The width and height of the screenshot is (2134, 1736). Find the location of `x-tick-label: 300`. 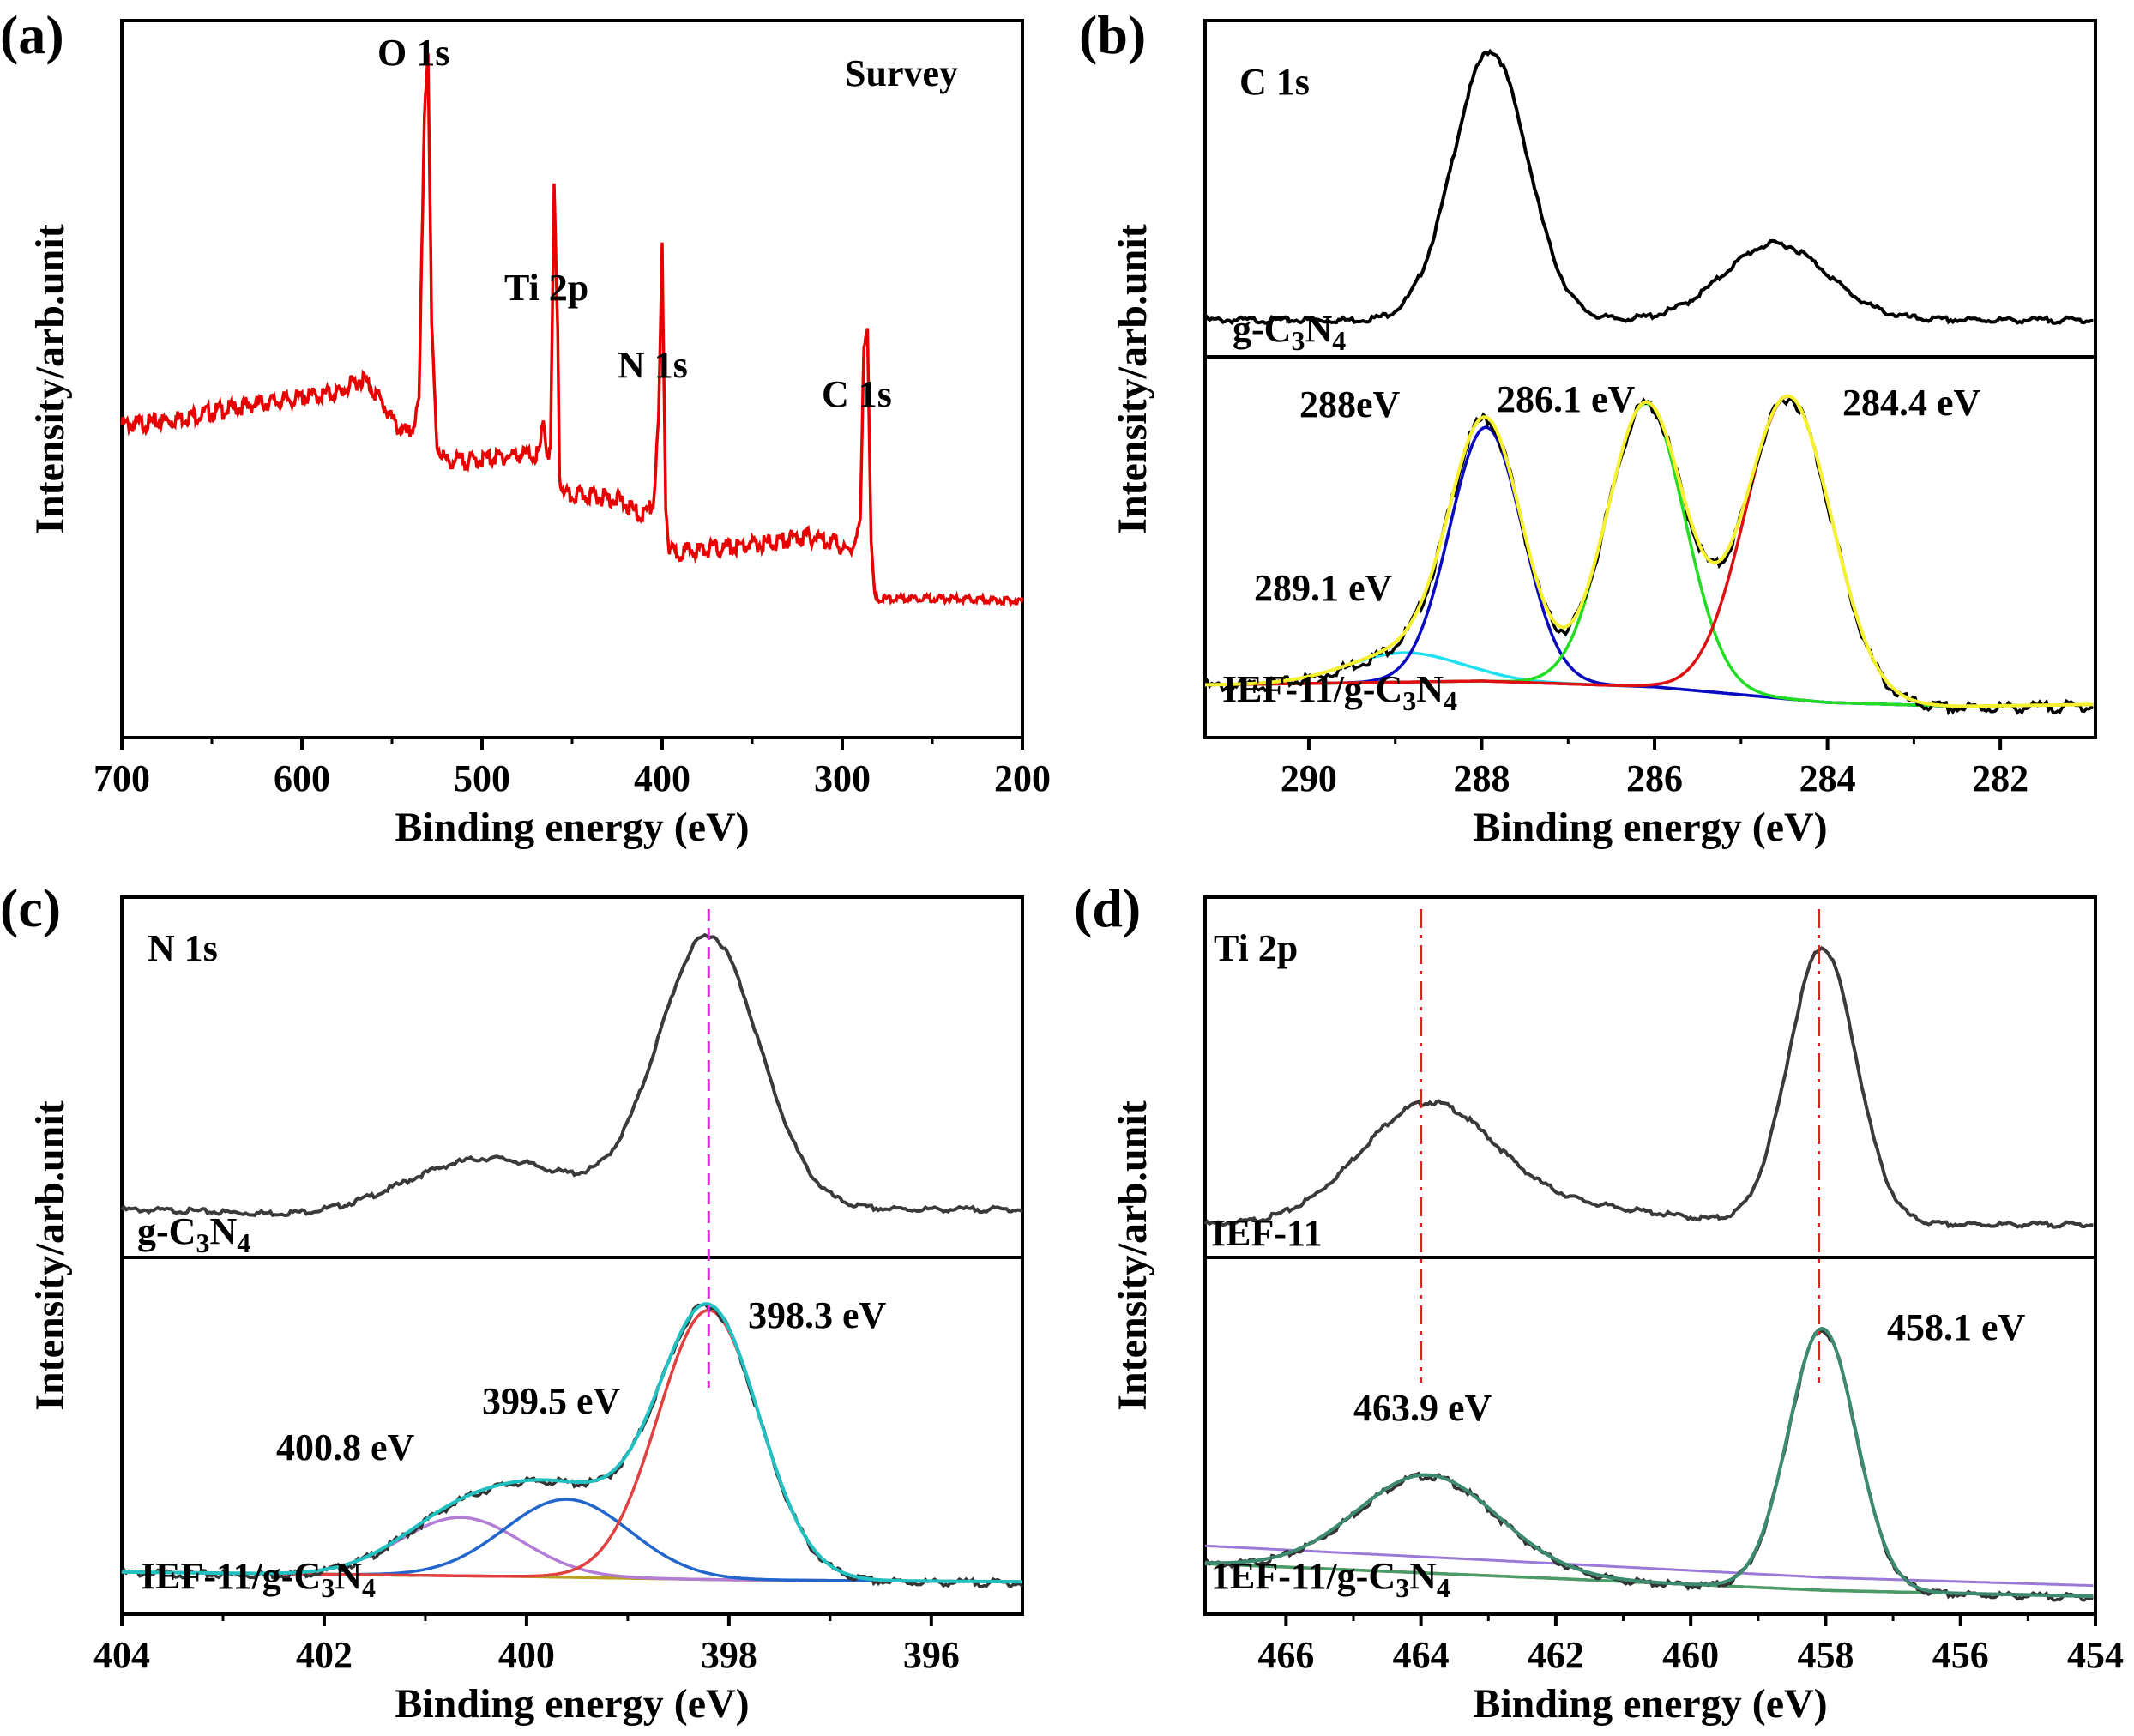

x-tick-label: 300 is located at coordinates (842, 778).